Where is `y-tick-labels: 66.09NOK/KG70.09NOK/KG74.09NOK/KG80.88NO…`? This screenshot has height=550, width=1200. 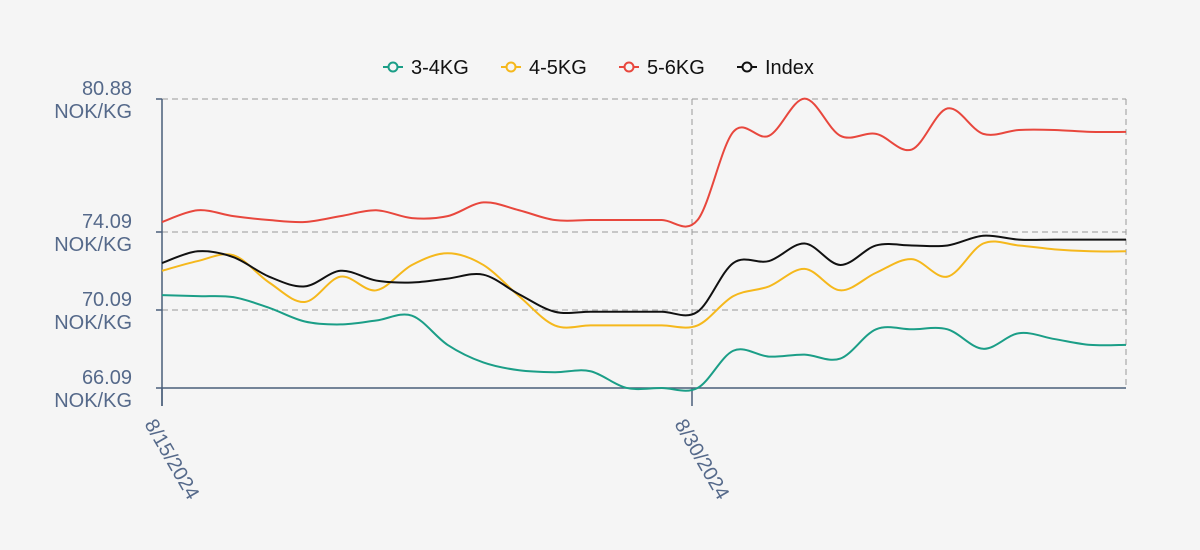
y-tick-labels: 66.09NOK/KG70.09NOK/KG74.09NOK/KG80.88NO… is located at coordinates (93, 245).